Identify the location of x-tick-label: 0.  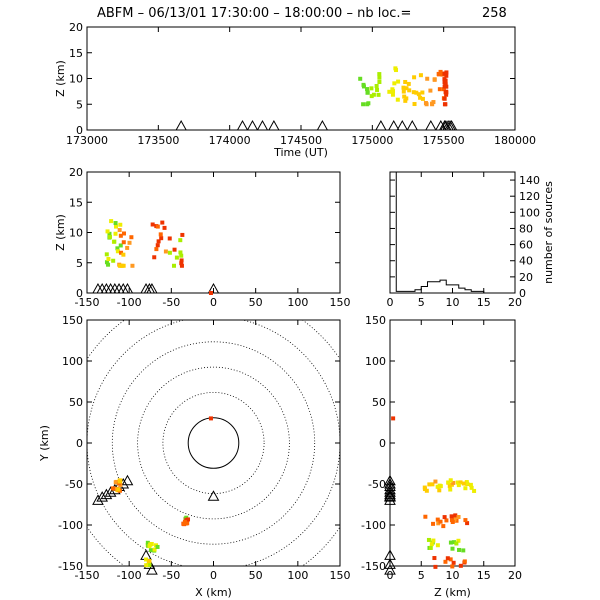
(213, 575).